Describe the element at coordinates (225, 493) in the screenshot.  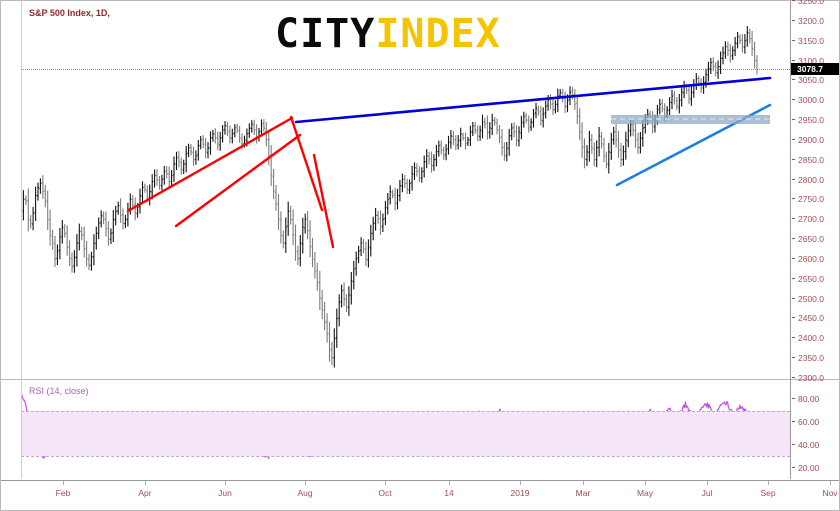
I see `time-axis-label: Jun` at that location.